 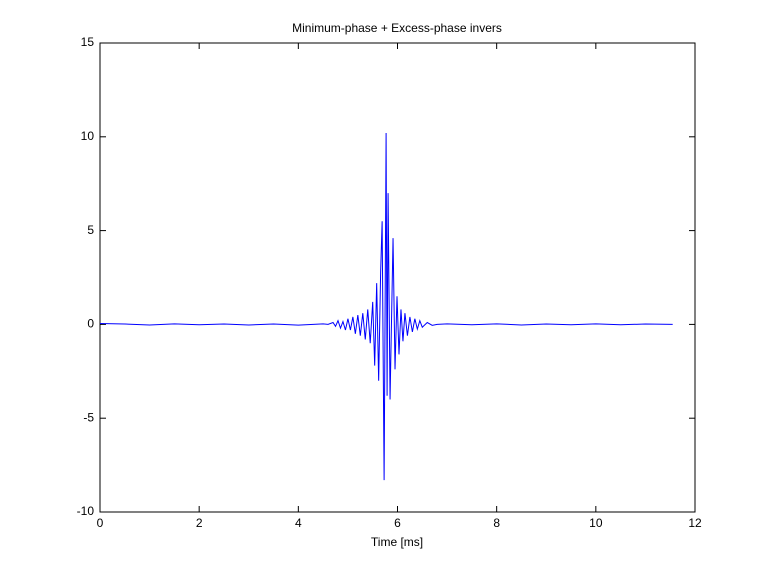 I want to click on y-tick-label: 15, so click(x=88, y=42).